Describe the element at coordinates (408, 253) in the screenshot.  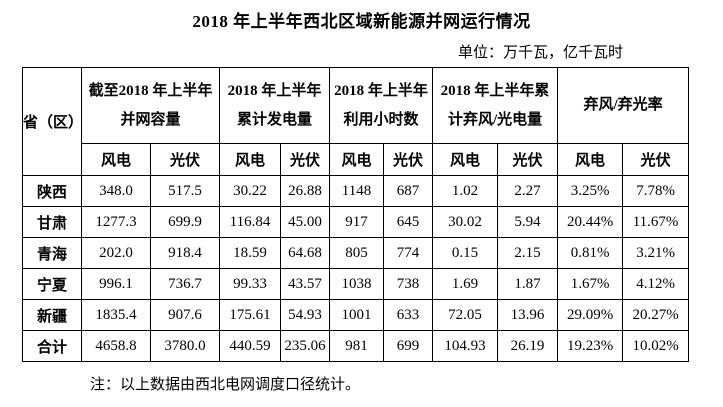
I see `data-cell: 774` at that location.